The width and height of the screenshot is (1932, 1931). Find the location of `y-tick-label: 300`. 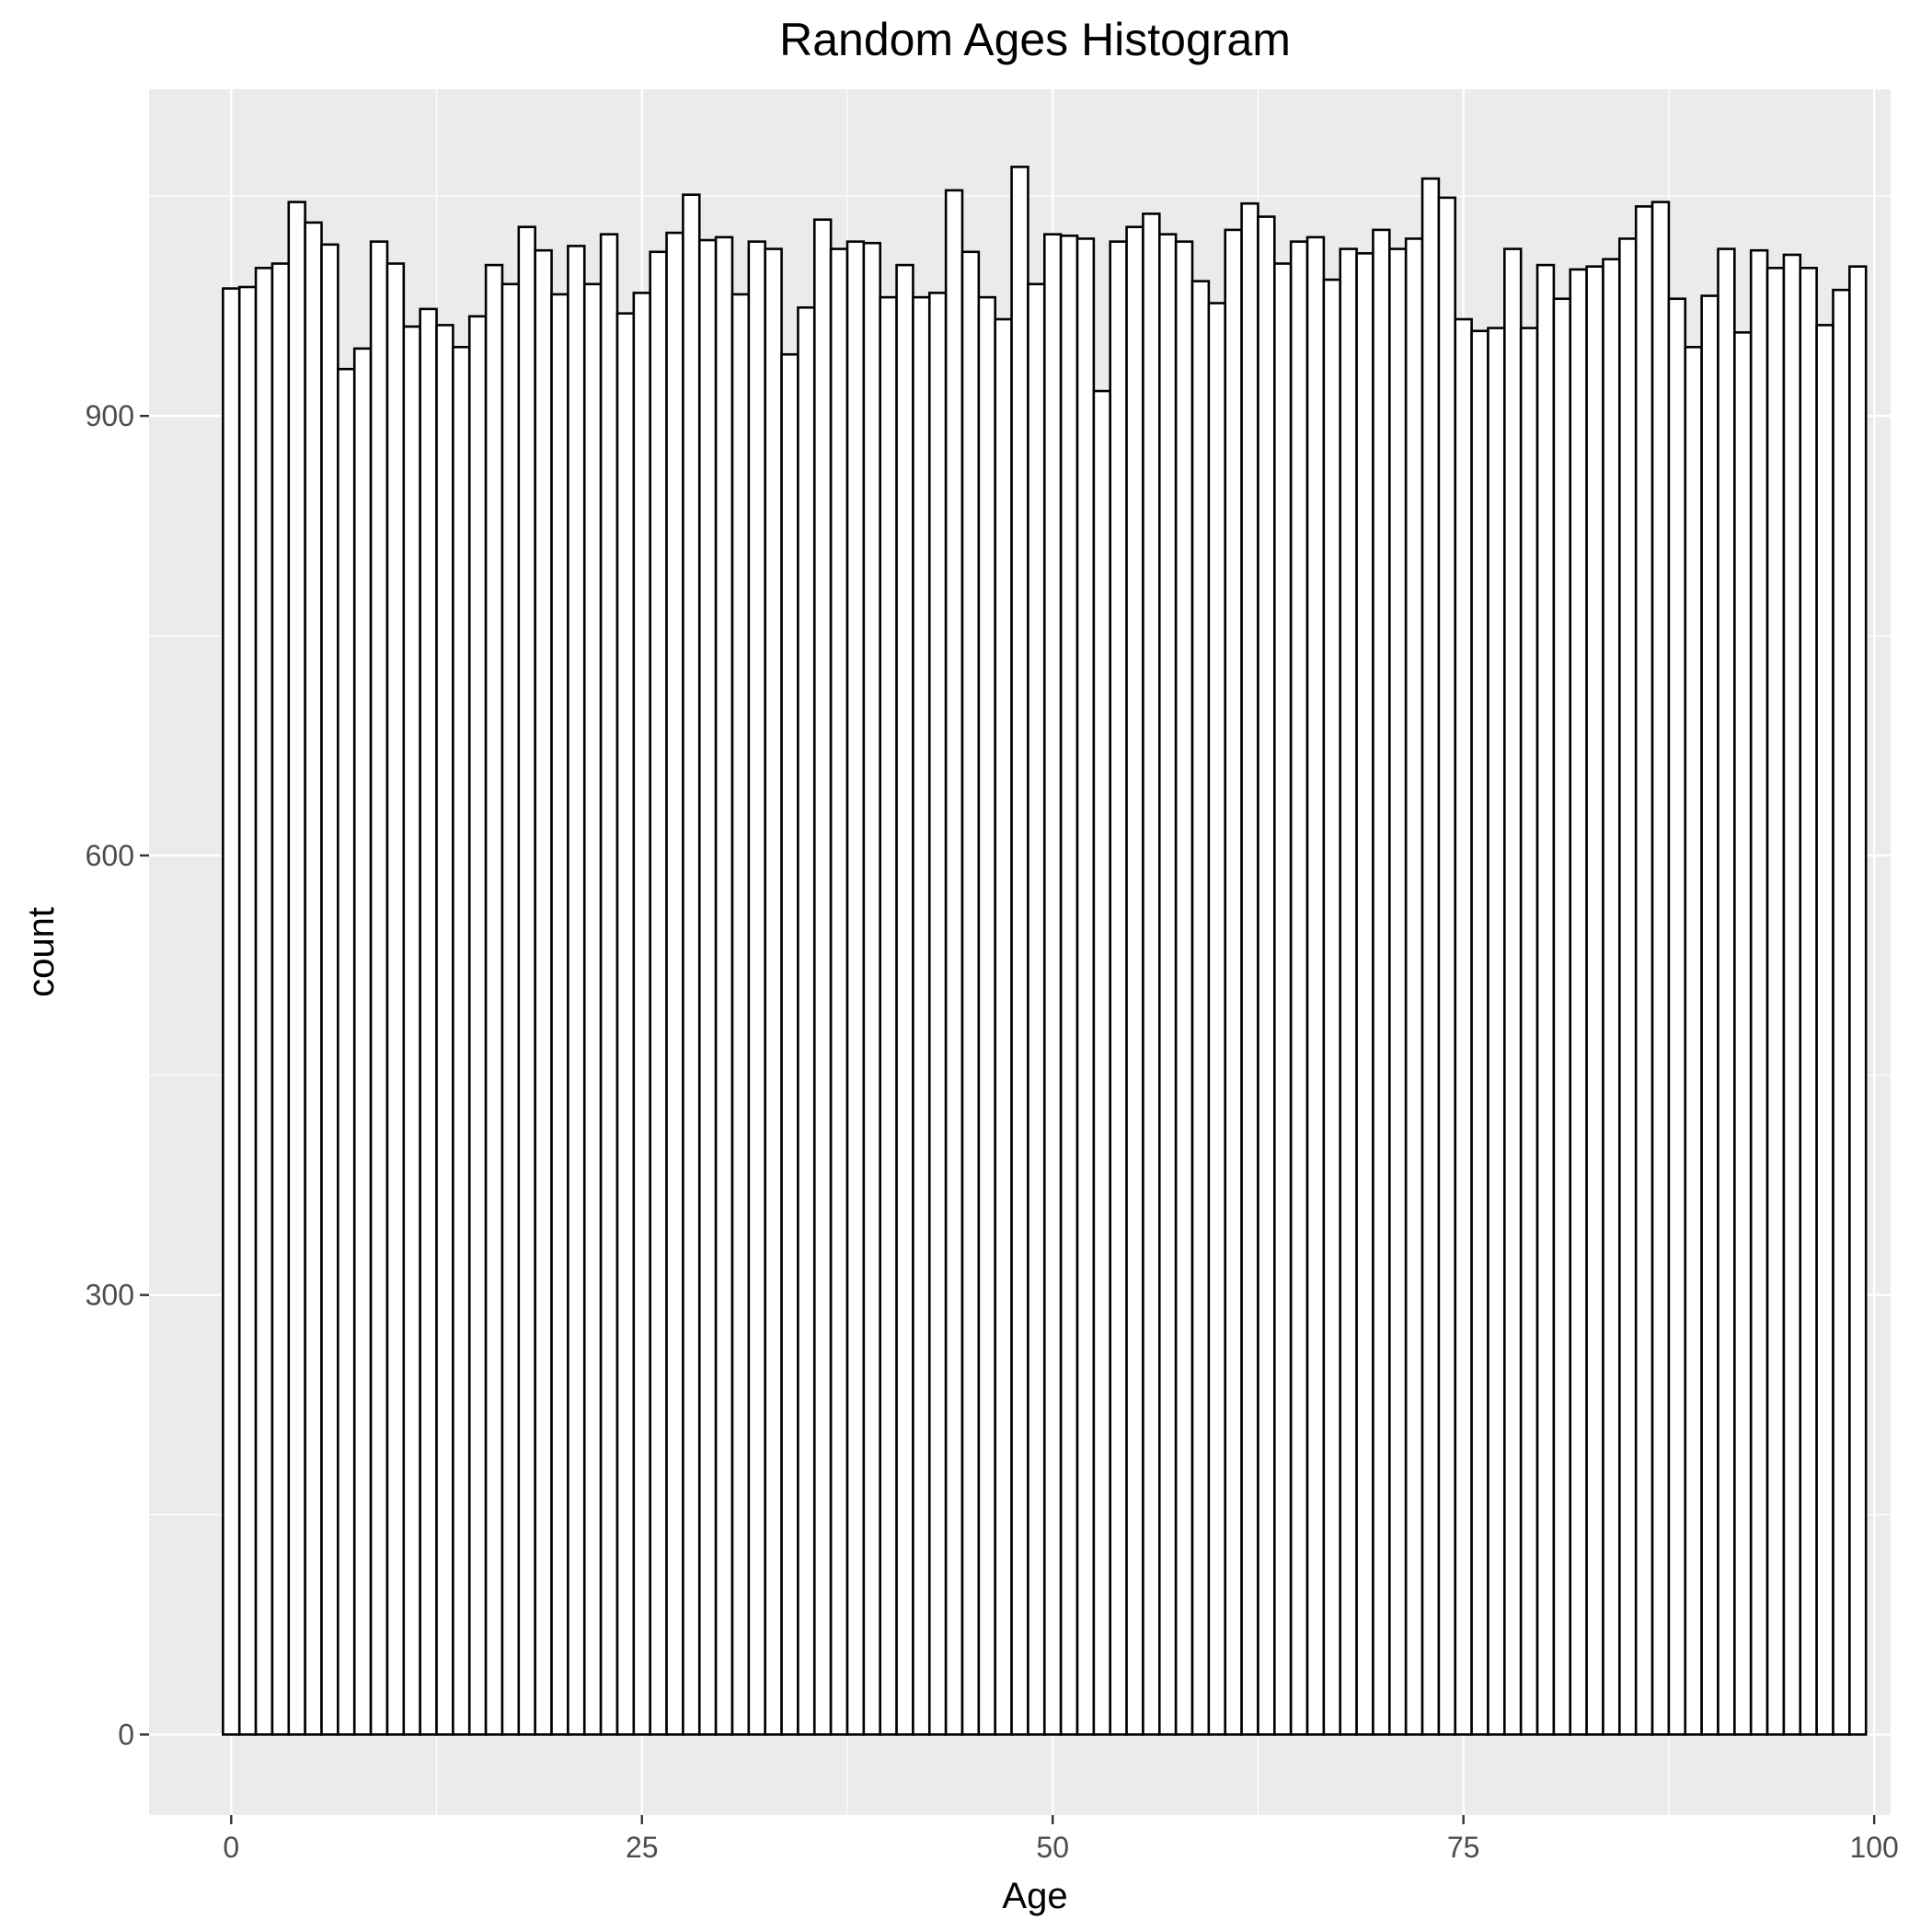

y-tick-label: 300 is located at coordinates (110, 1295).